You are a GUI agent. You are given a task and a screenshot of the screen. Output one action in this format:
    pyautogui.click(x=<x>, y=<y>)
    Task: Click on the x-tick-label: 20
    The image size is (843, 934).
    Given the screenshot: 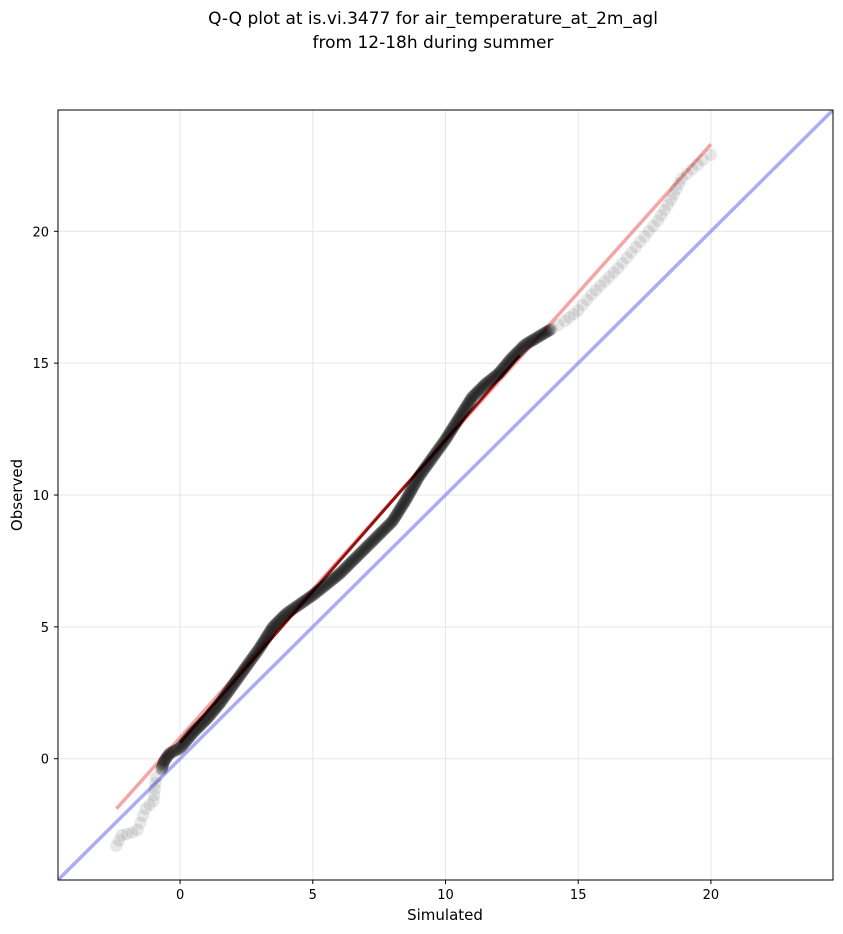 What is the action you would take?
    pyautogui.click(x=711, y=895)
    